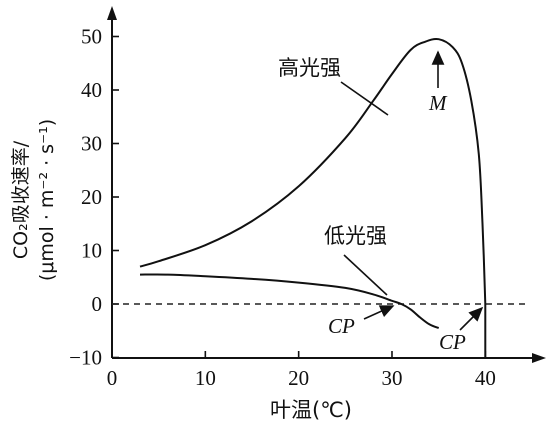 The width and height of the screenshot is (549, 426). Describe the element at coordinates (85, 358) in the screenshot. I see `y-tick-label: −10` at that location.